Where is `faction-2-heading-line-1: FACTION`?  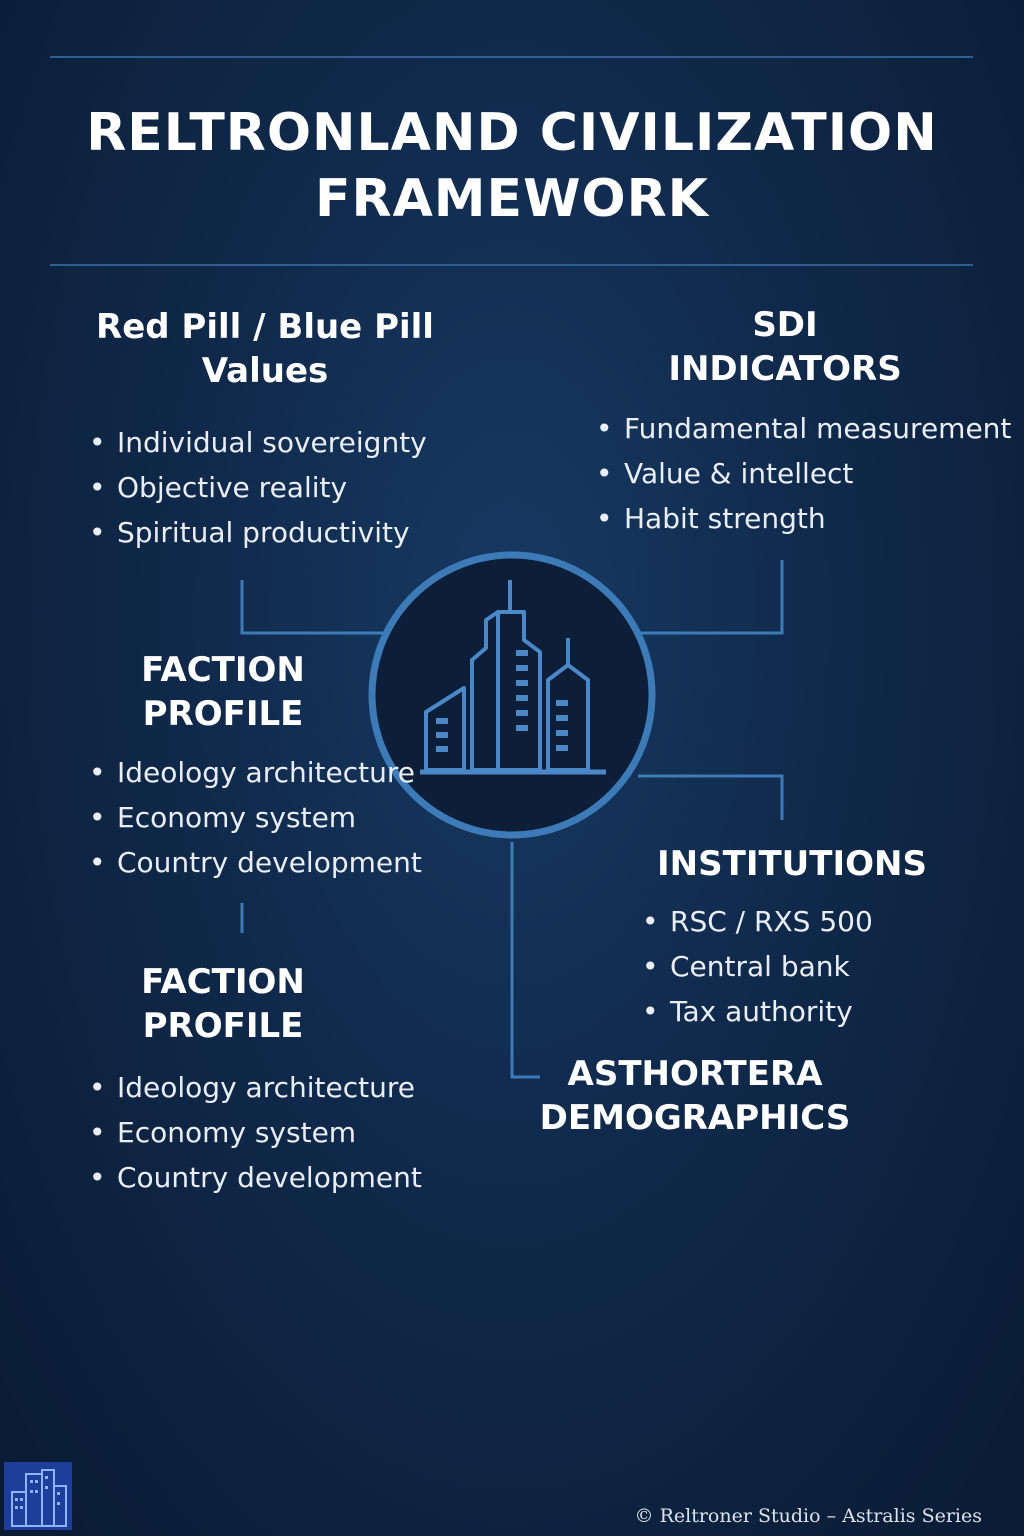
faction-2-heading-line-1: FACTION is located at coordinates (223, 982).